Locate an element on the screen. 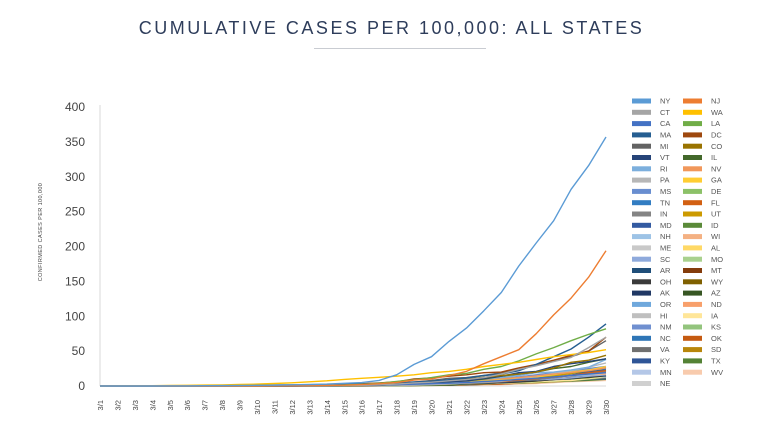 The image size is (783, 442). legend-label-nh: NH is located at coordinates (665, 236).